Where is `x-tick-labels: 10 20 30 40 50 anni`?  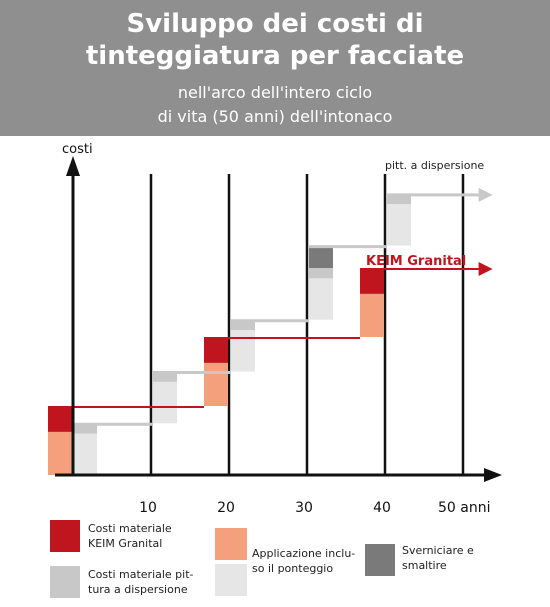
x-tick-labels: 10 20 30 40 50 anni is located at coordinates (314, 508).